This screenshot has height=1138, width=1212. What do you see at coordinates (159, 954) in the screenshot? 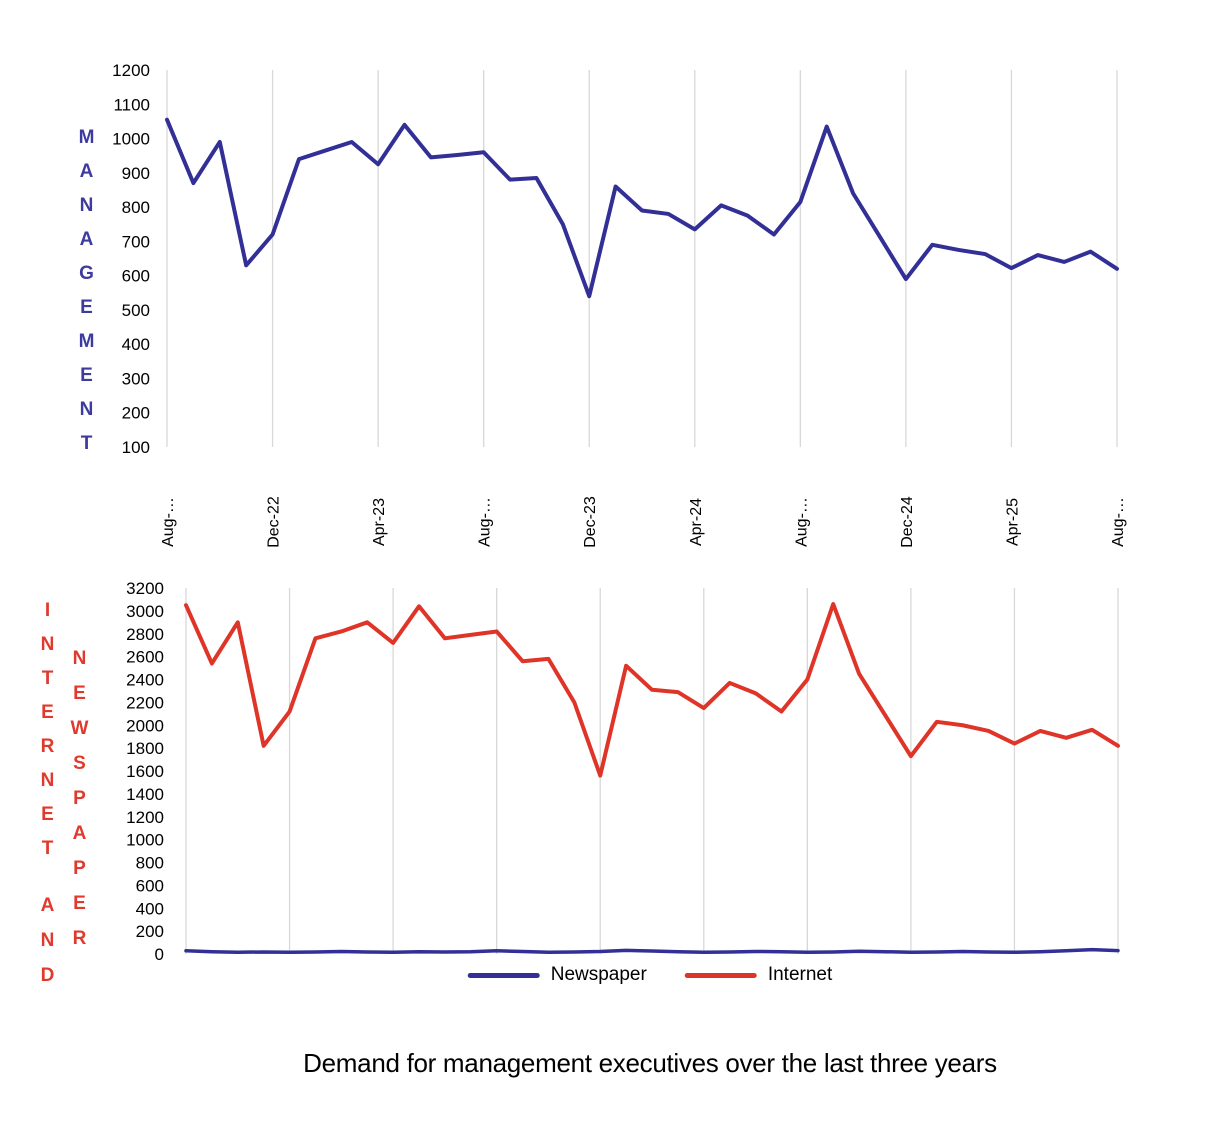
I see `y-tick-label: 0` at bounding box center [159, 954].